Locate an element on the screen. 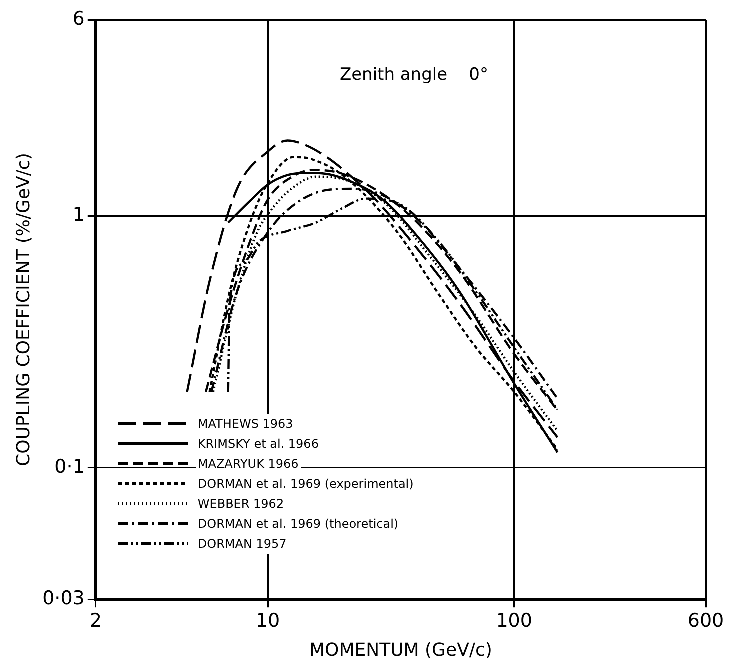 The image size is (736, 671). annotation: Zenith angle 0° is located at coordinates (414, 75).